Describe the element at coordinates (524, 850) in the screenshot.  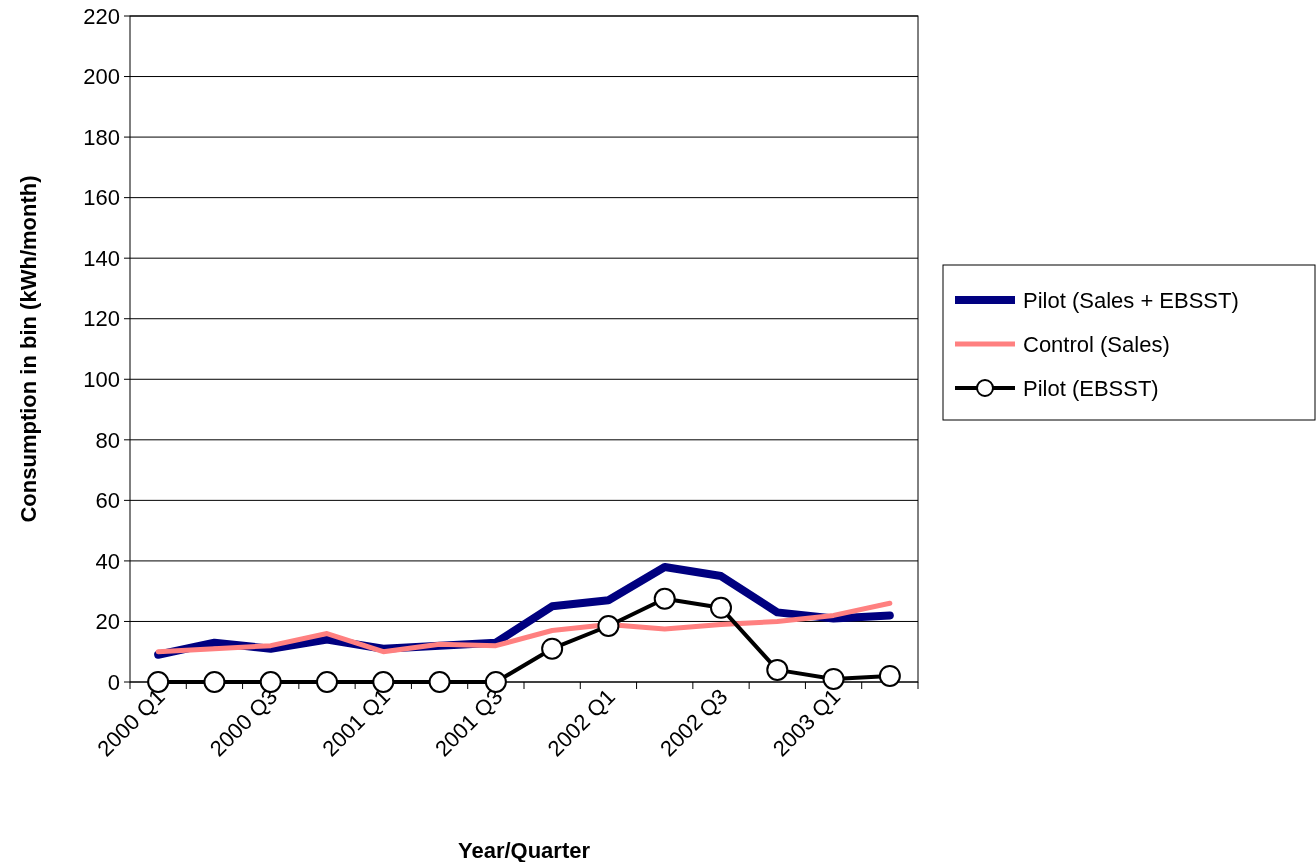
I see `x-axis-title: Year/Quarter` at that location.